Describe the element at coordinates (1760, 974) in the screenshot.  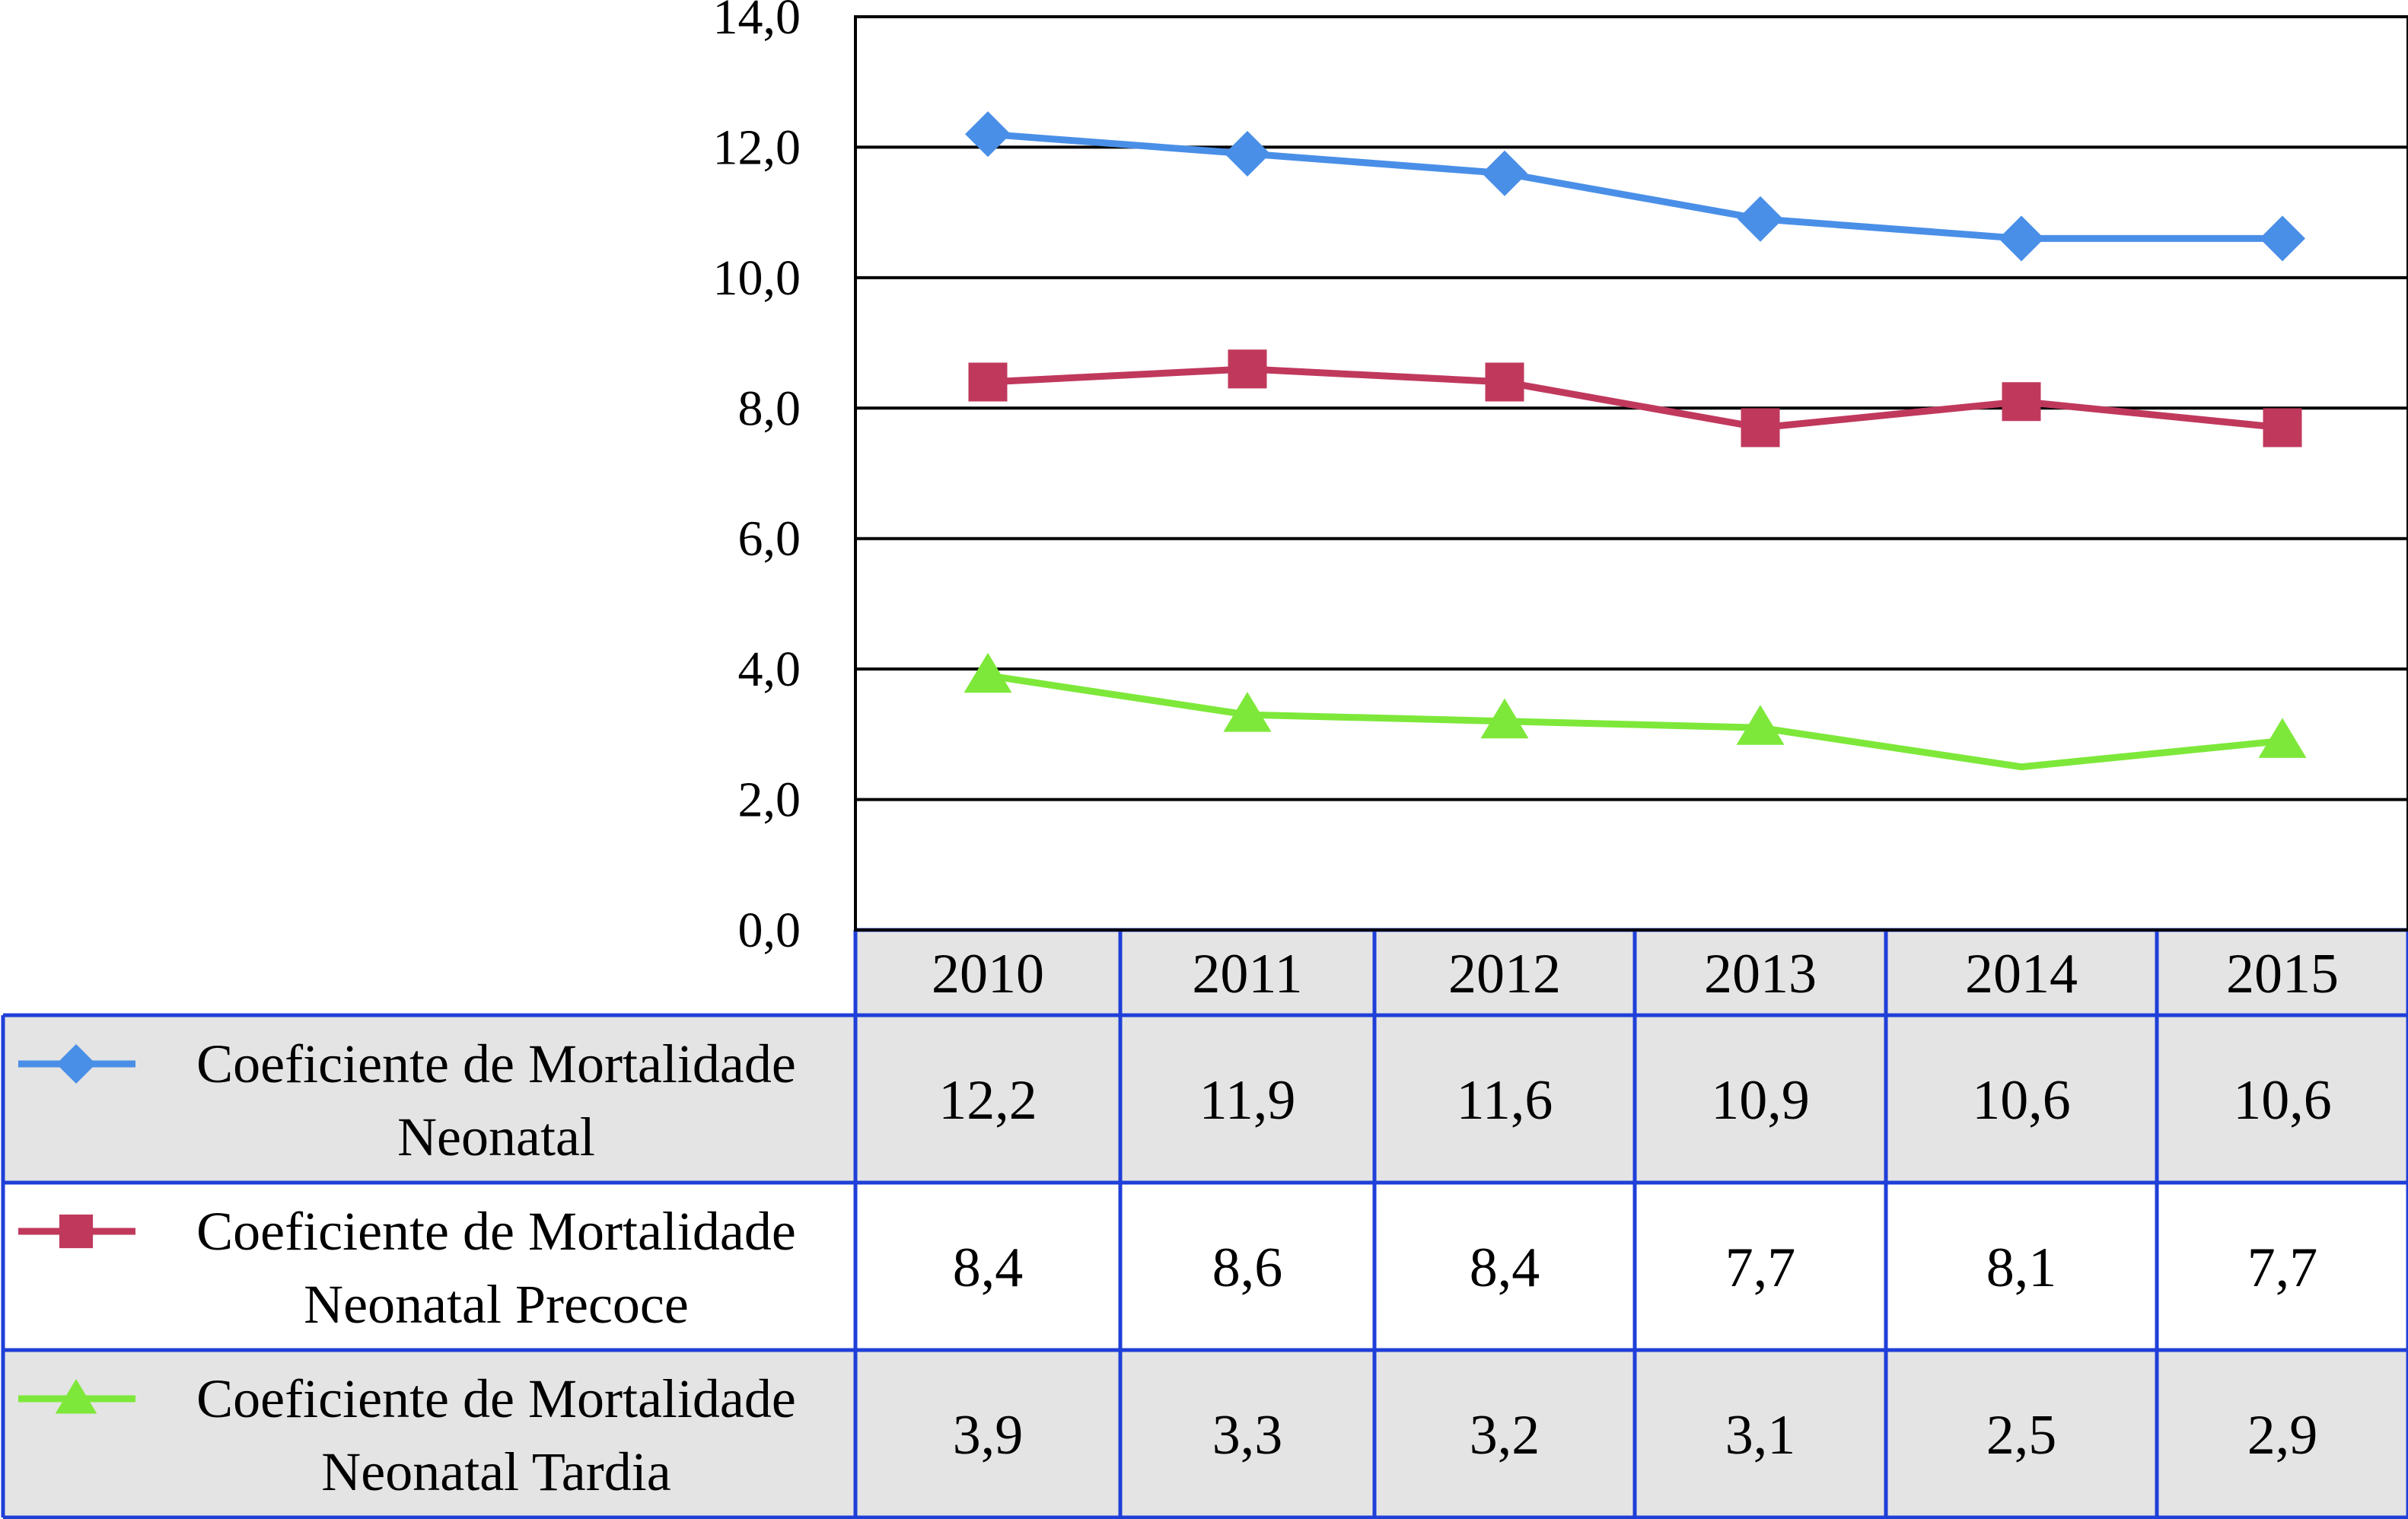
I see `category-label: 2013` at that location.